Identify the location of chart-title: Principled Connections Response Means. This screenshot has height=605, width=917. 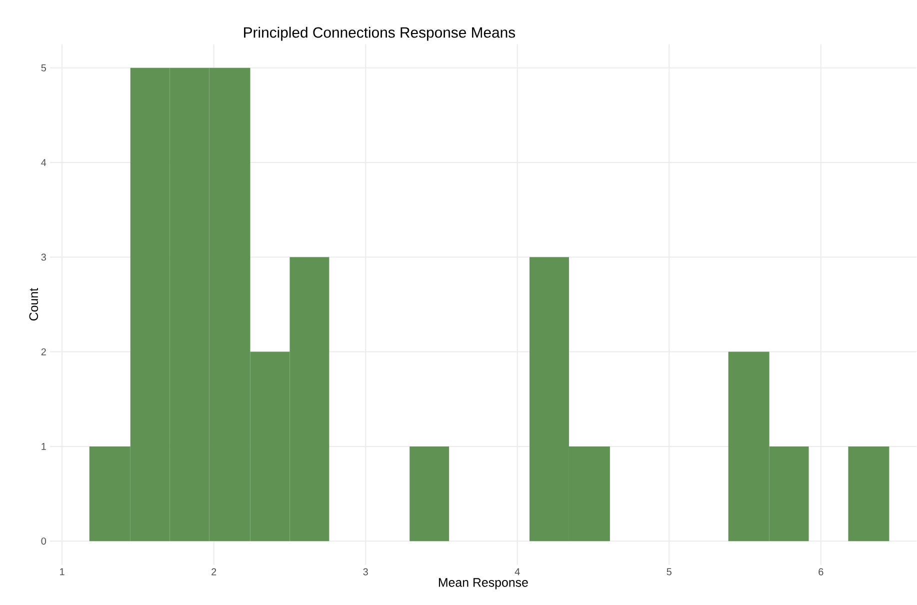
(380, 33).